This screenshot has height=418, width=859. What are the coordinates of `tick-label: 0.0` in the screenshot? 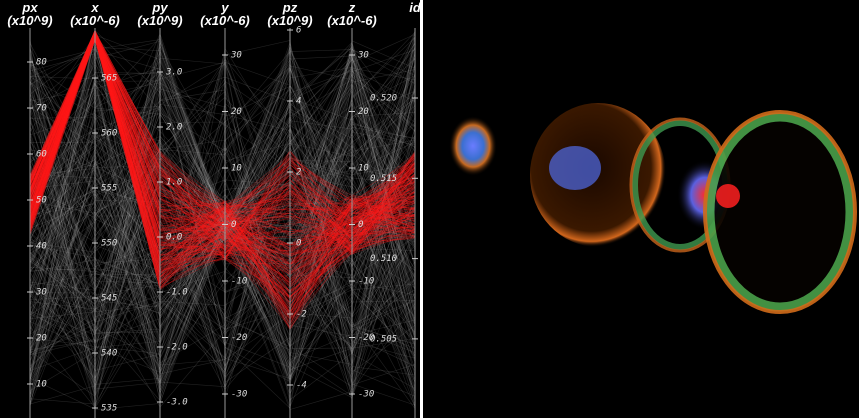 It's located at (174, 238).